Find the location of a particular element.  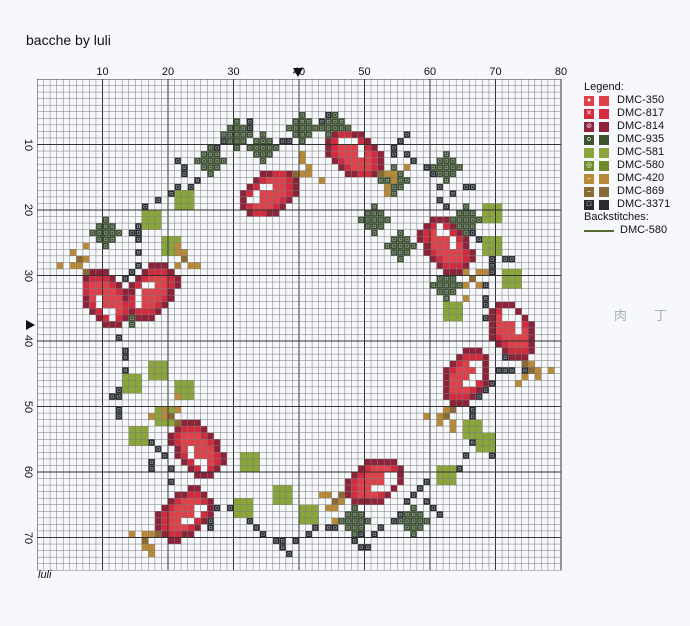

center-row-marker-icon is located at coordinates (30, 325).